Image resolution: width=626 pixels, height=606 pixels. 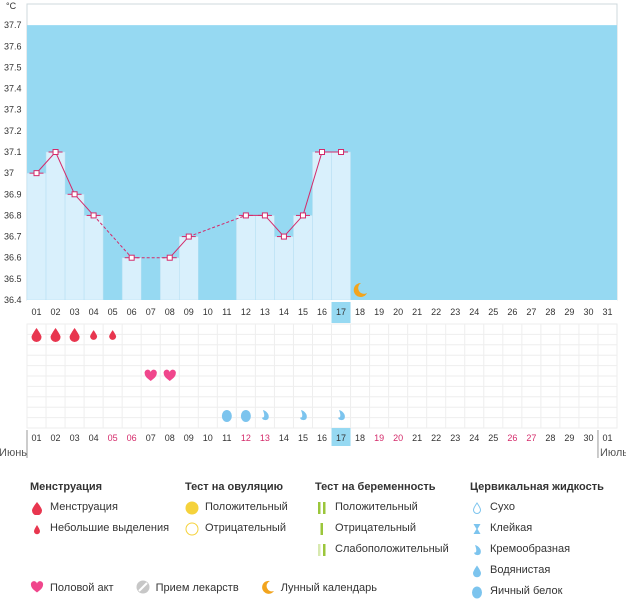 I want to click on y-tick-label: 36.7, so click(x=13, y=237).